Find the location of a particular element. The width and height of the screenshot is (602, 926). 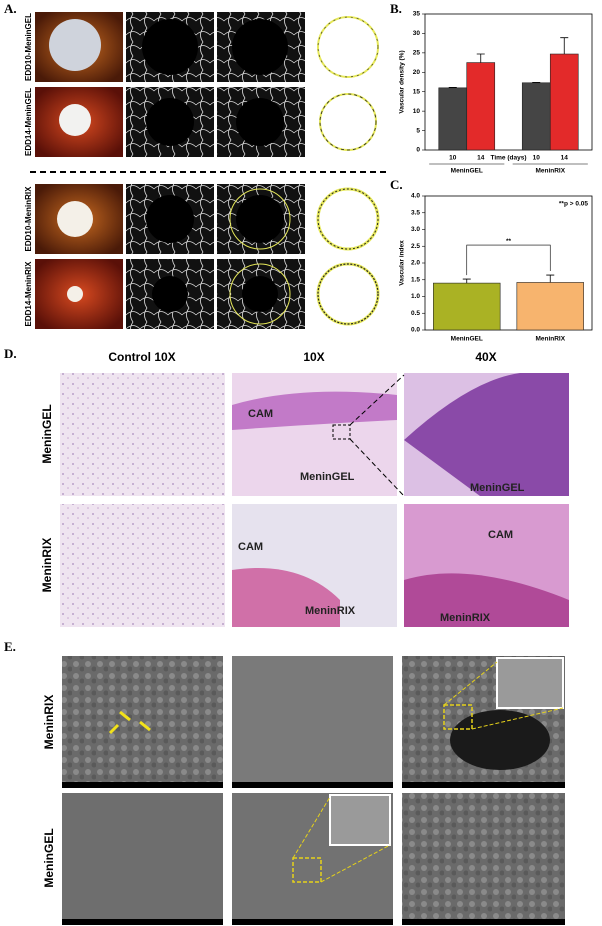

y-tick-label: 30 is located at coordinates (417, 33).